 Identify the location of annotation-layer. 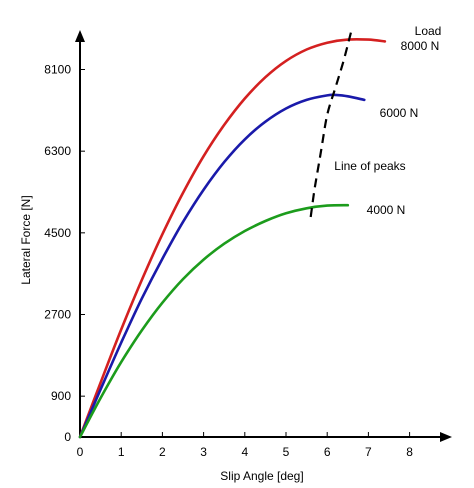
(331, 123).